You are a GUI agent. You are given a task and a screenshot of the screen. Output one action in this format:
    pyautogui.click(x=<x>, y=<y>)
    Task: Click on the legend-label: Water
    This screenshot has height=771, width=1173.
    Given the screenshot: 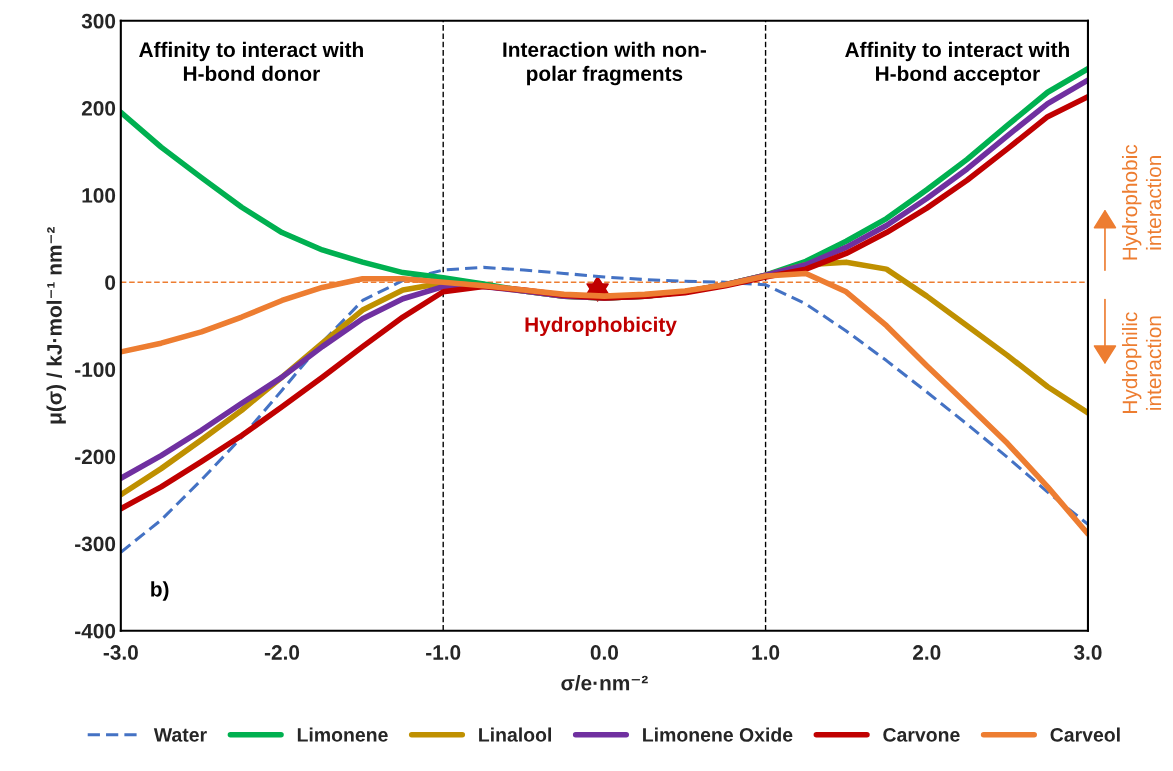 What is the action you would take?
    pyautogui.click(x=180, y=735)
    